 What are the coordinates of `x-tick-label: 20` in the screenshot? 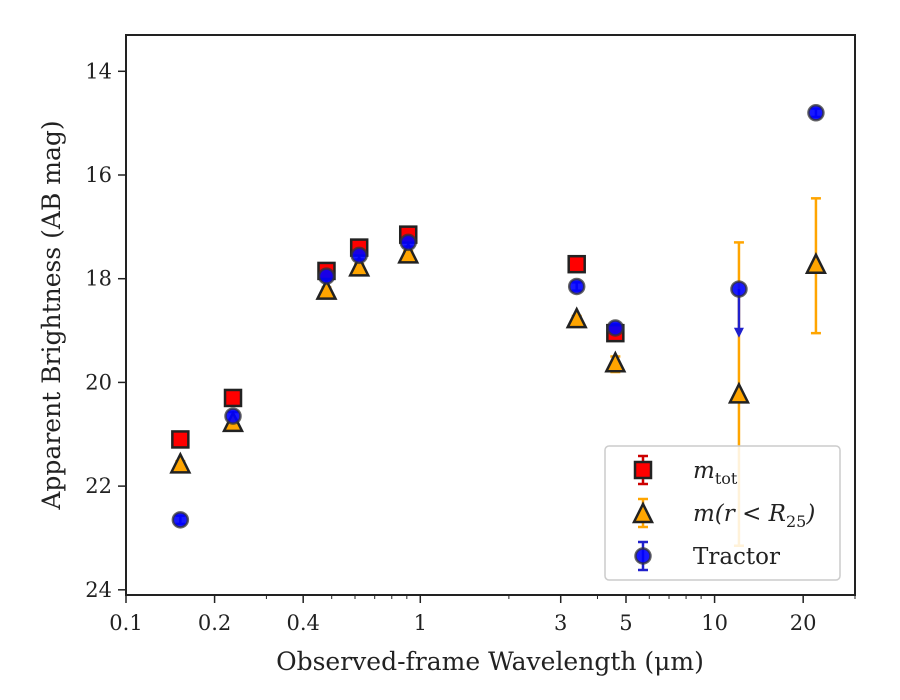 It's located at (803, 623).